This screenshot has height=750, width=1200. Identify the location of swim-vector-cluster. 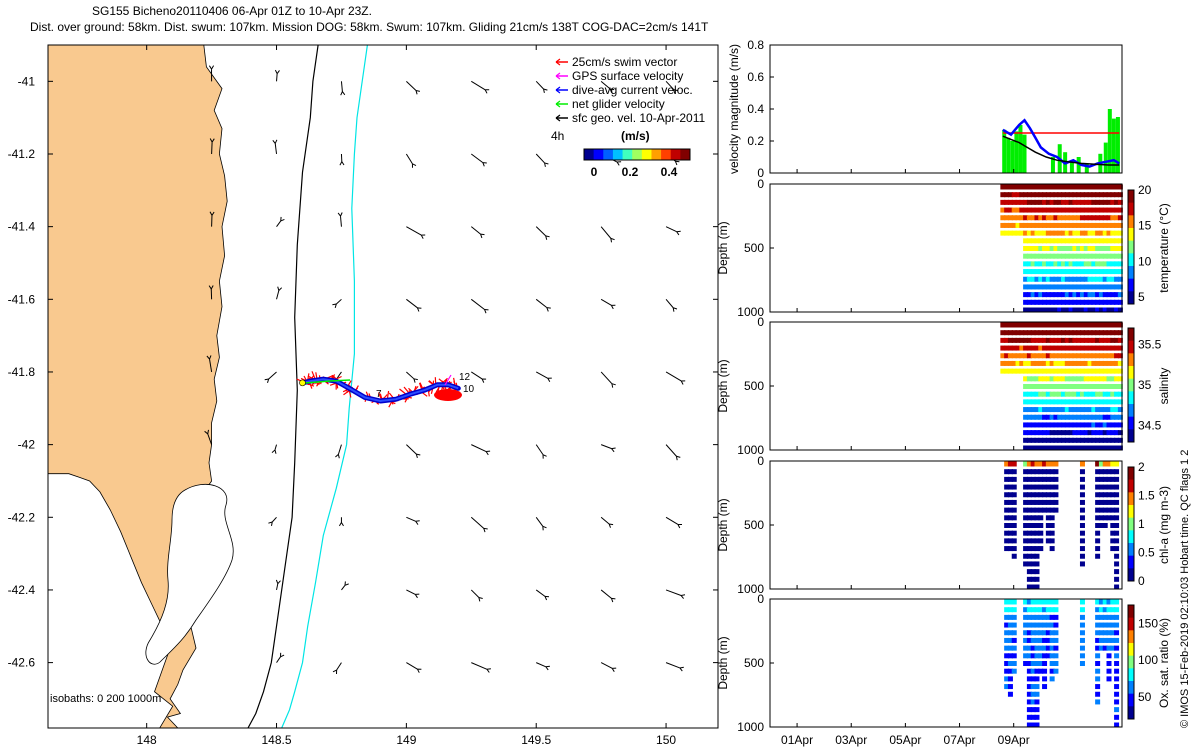
(448, 395).